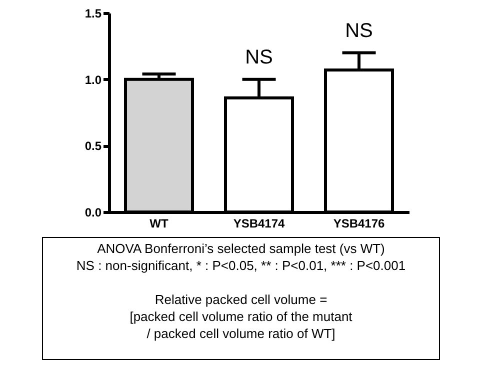 The width and height of the screenshot is (480, 370). Describe the element at coordinates (241, 265) in the screenshot. I see `text: NS : non-significant, * : P<0.05, ** : P<0.01, *** : P<0.001` at that location.